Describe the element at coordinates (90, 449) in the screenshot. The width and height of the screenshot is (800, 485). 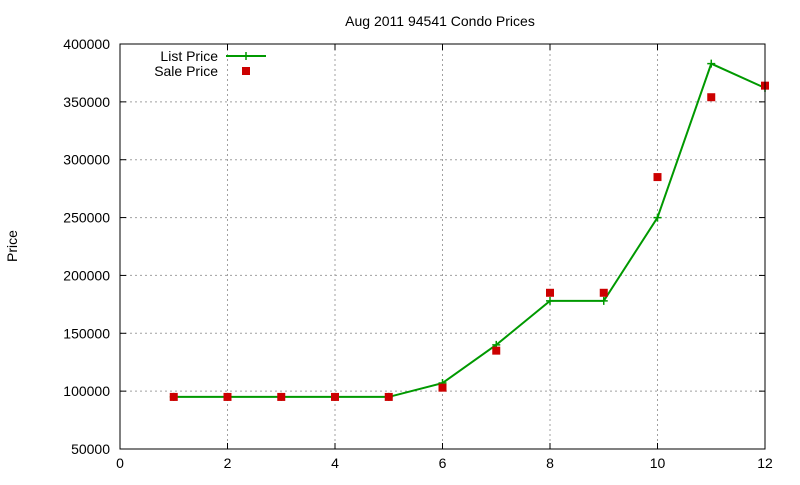
I see `y-tick-label: 50000` at that location.